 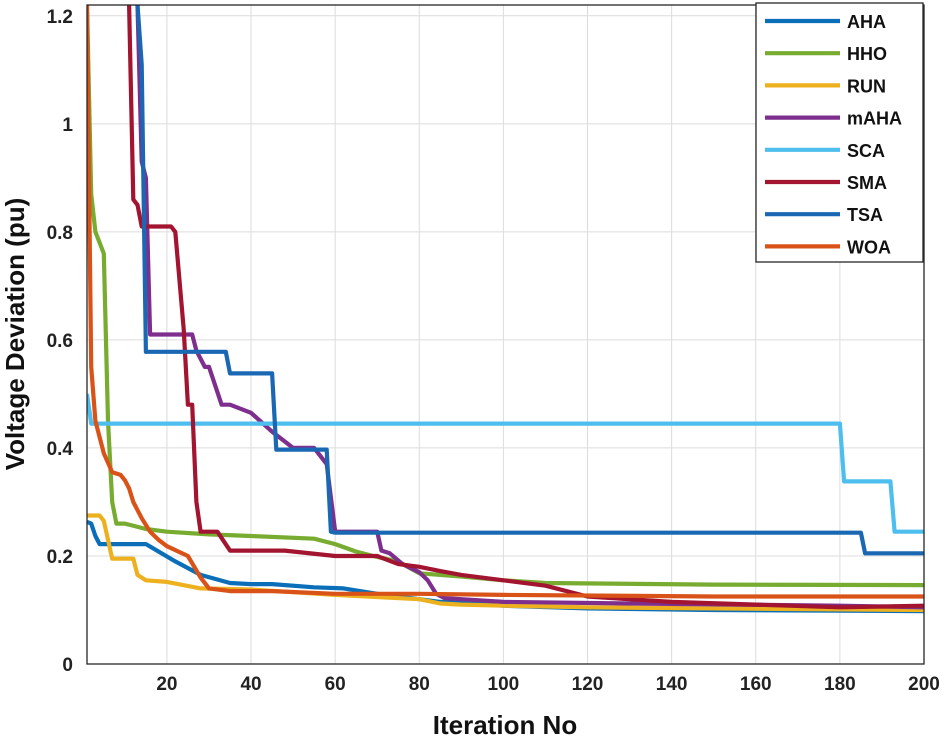 I want to click on x-axis-title: Iteration No, so click(x=505, y=725).